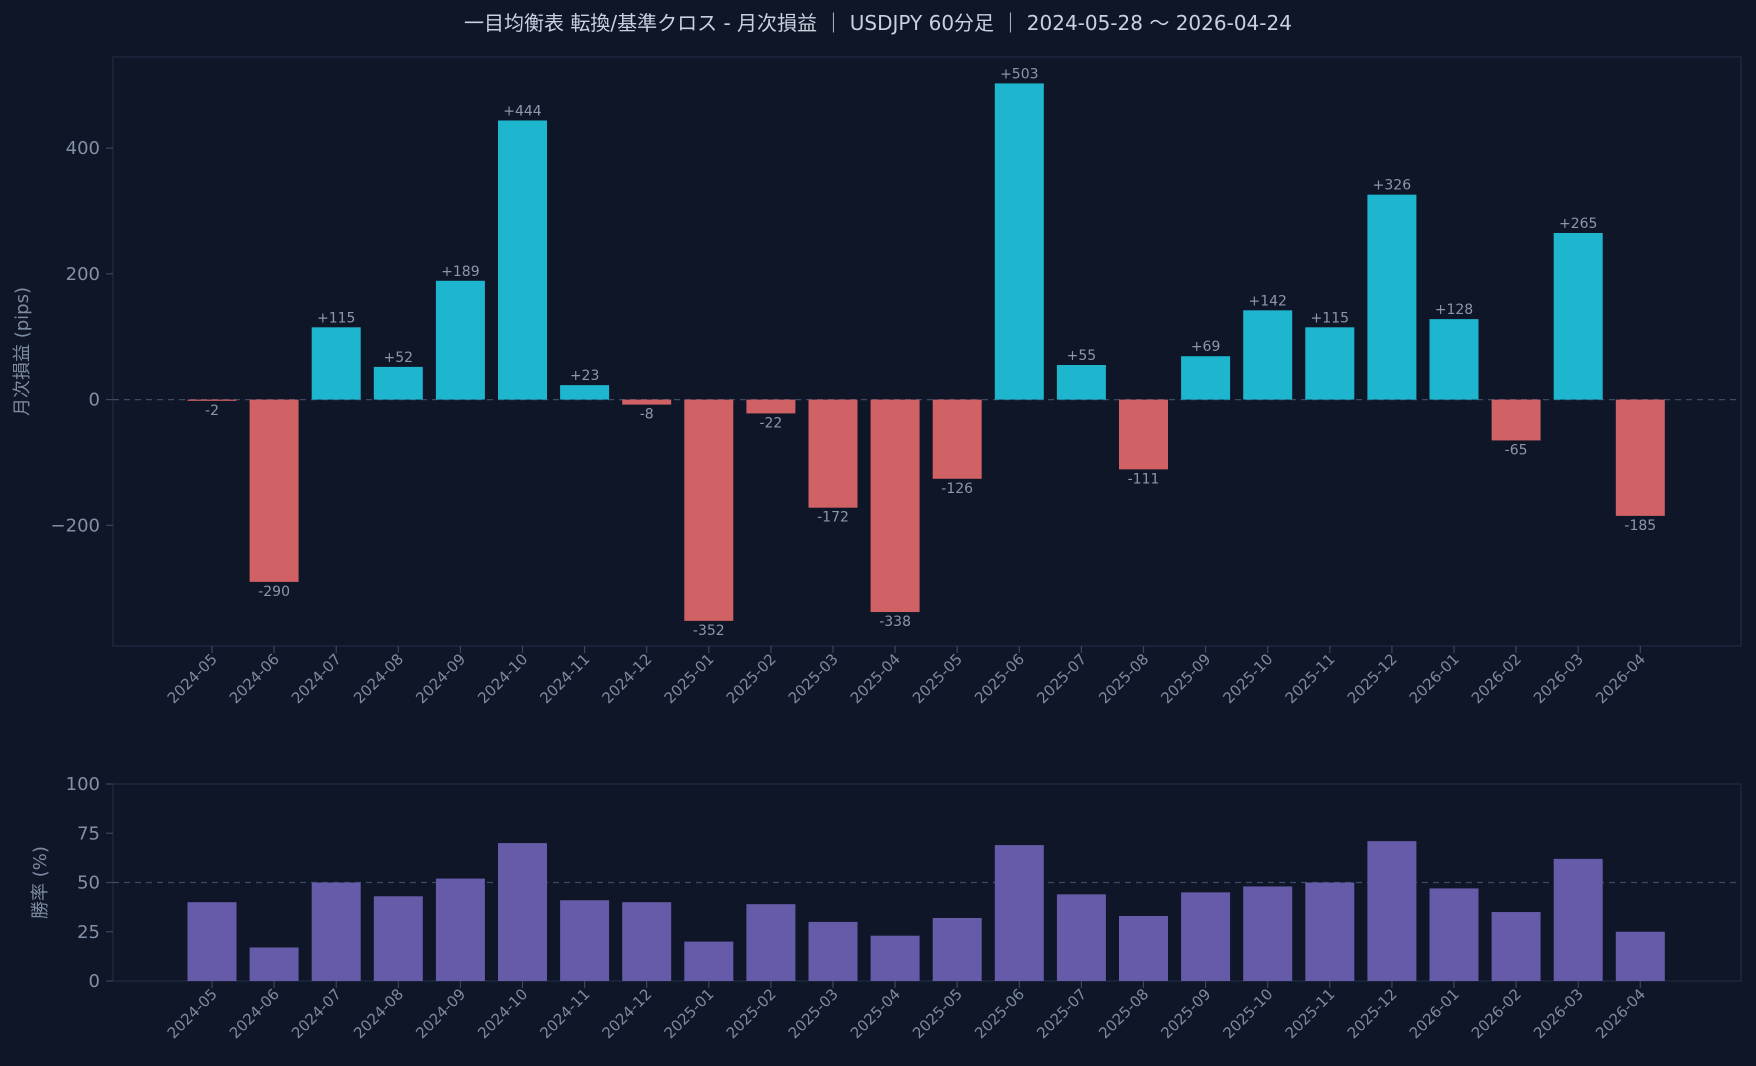  I want to click on winrate-xtick-label: 2025-07, so click(1061, 1013).